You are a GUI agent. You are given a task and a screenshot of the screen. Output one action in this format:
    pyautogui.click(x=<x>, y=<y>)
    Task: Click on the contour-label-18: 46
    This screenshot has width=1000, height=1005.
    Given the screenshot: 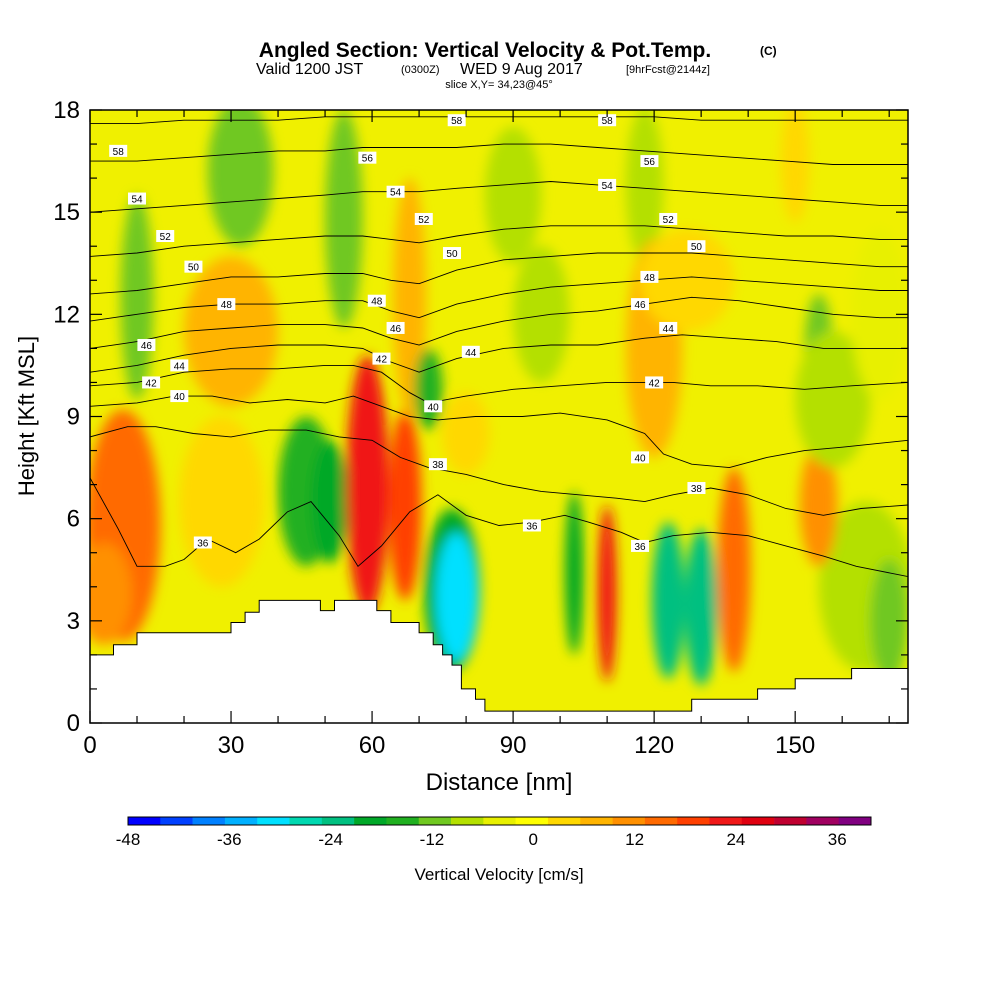 What is the action you would take?
    pyautogui.click(x=395, y=328)
    